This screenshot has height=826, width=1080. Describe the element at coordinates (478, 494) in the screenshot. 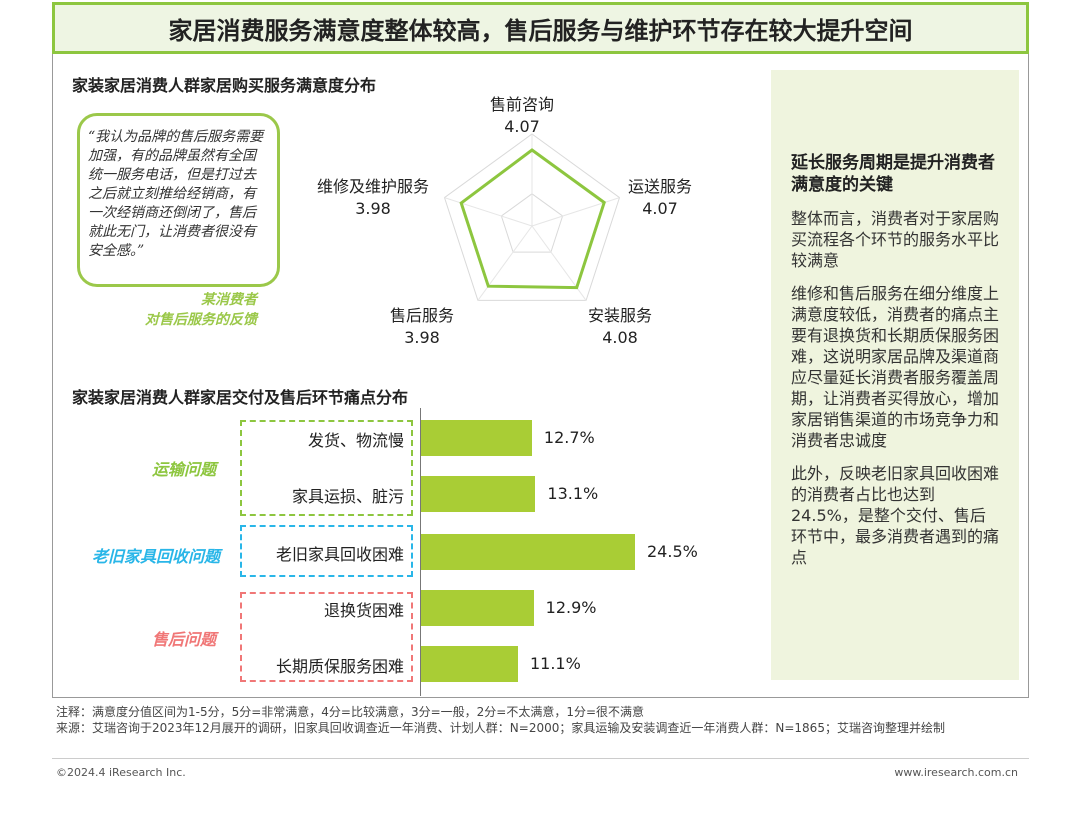

I see `bar-damage` at that location.